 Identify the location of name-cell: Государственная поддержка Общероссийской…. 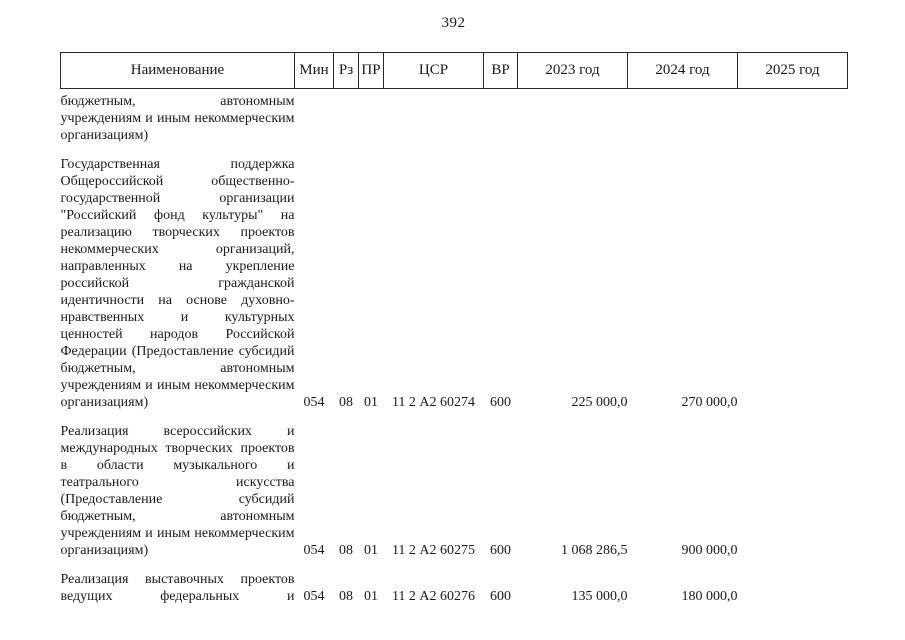
(177, 283).